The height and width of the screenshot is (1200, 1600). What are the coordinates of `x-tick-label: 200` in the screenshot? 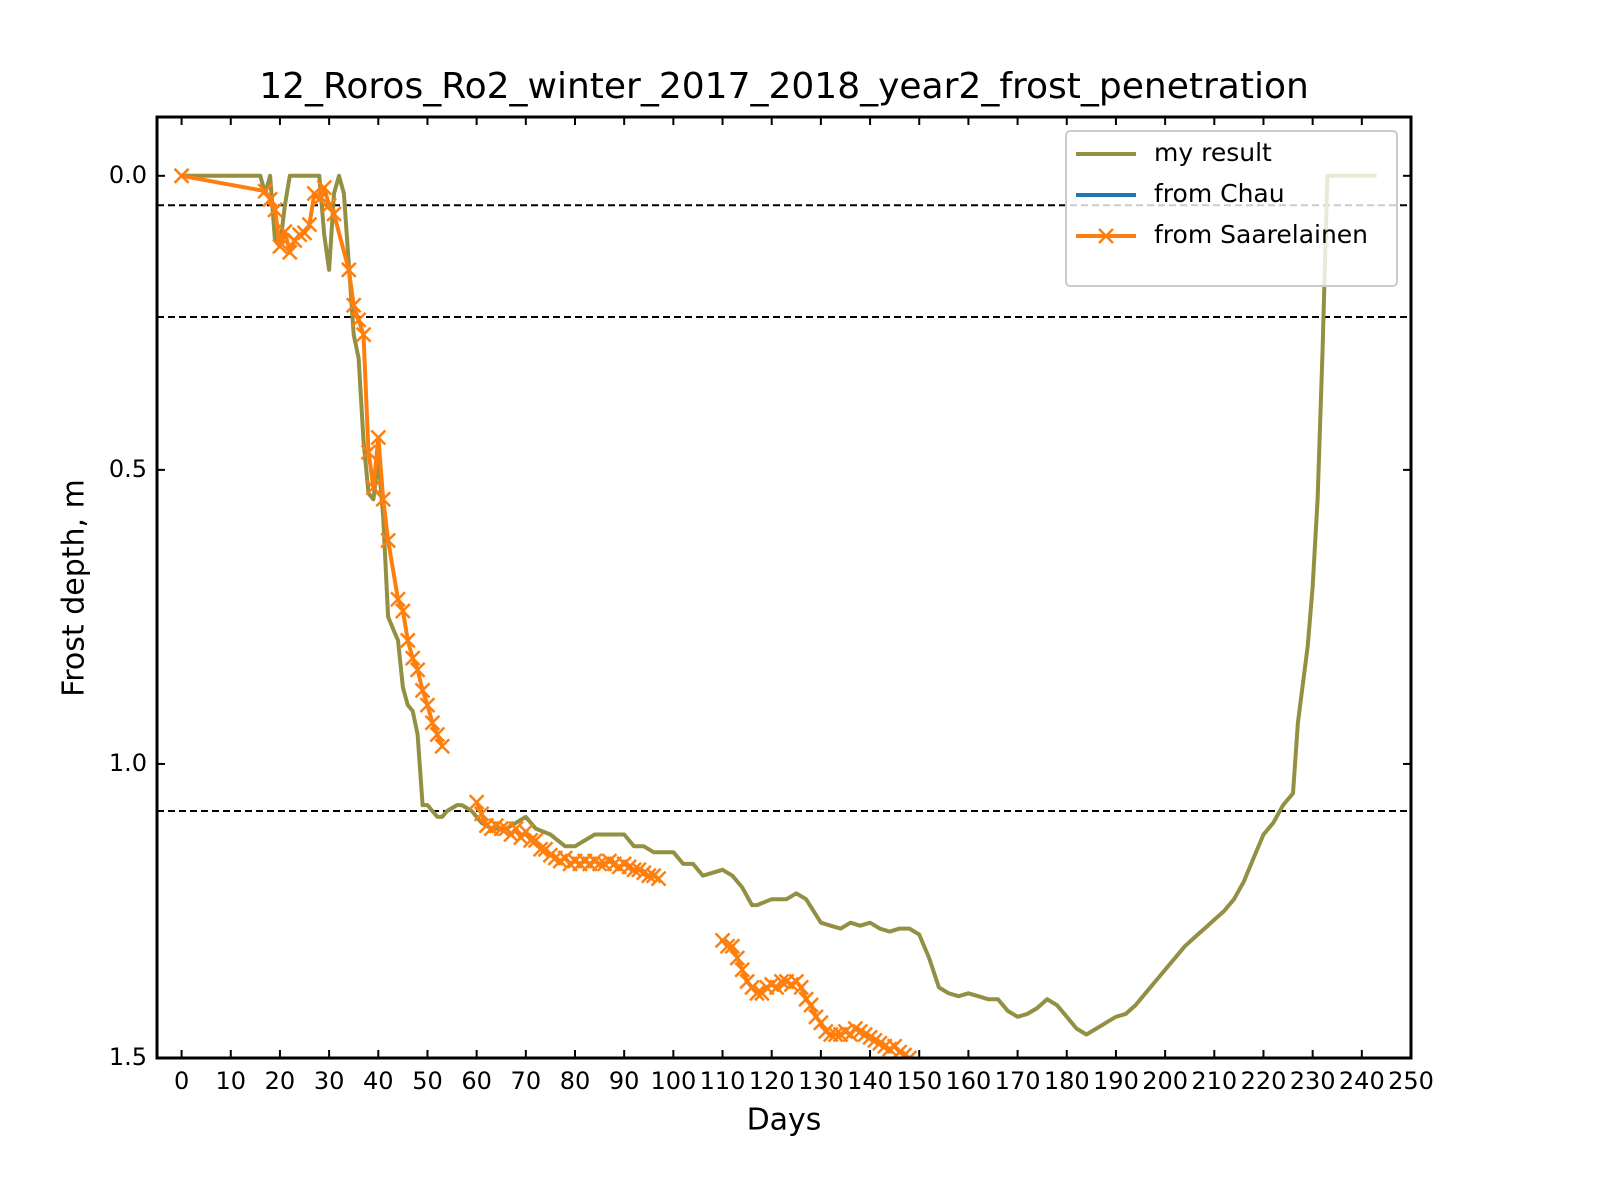 It's located at (1165, 1081).